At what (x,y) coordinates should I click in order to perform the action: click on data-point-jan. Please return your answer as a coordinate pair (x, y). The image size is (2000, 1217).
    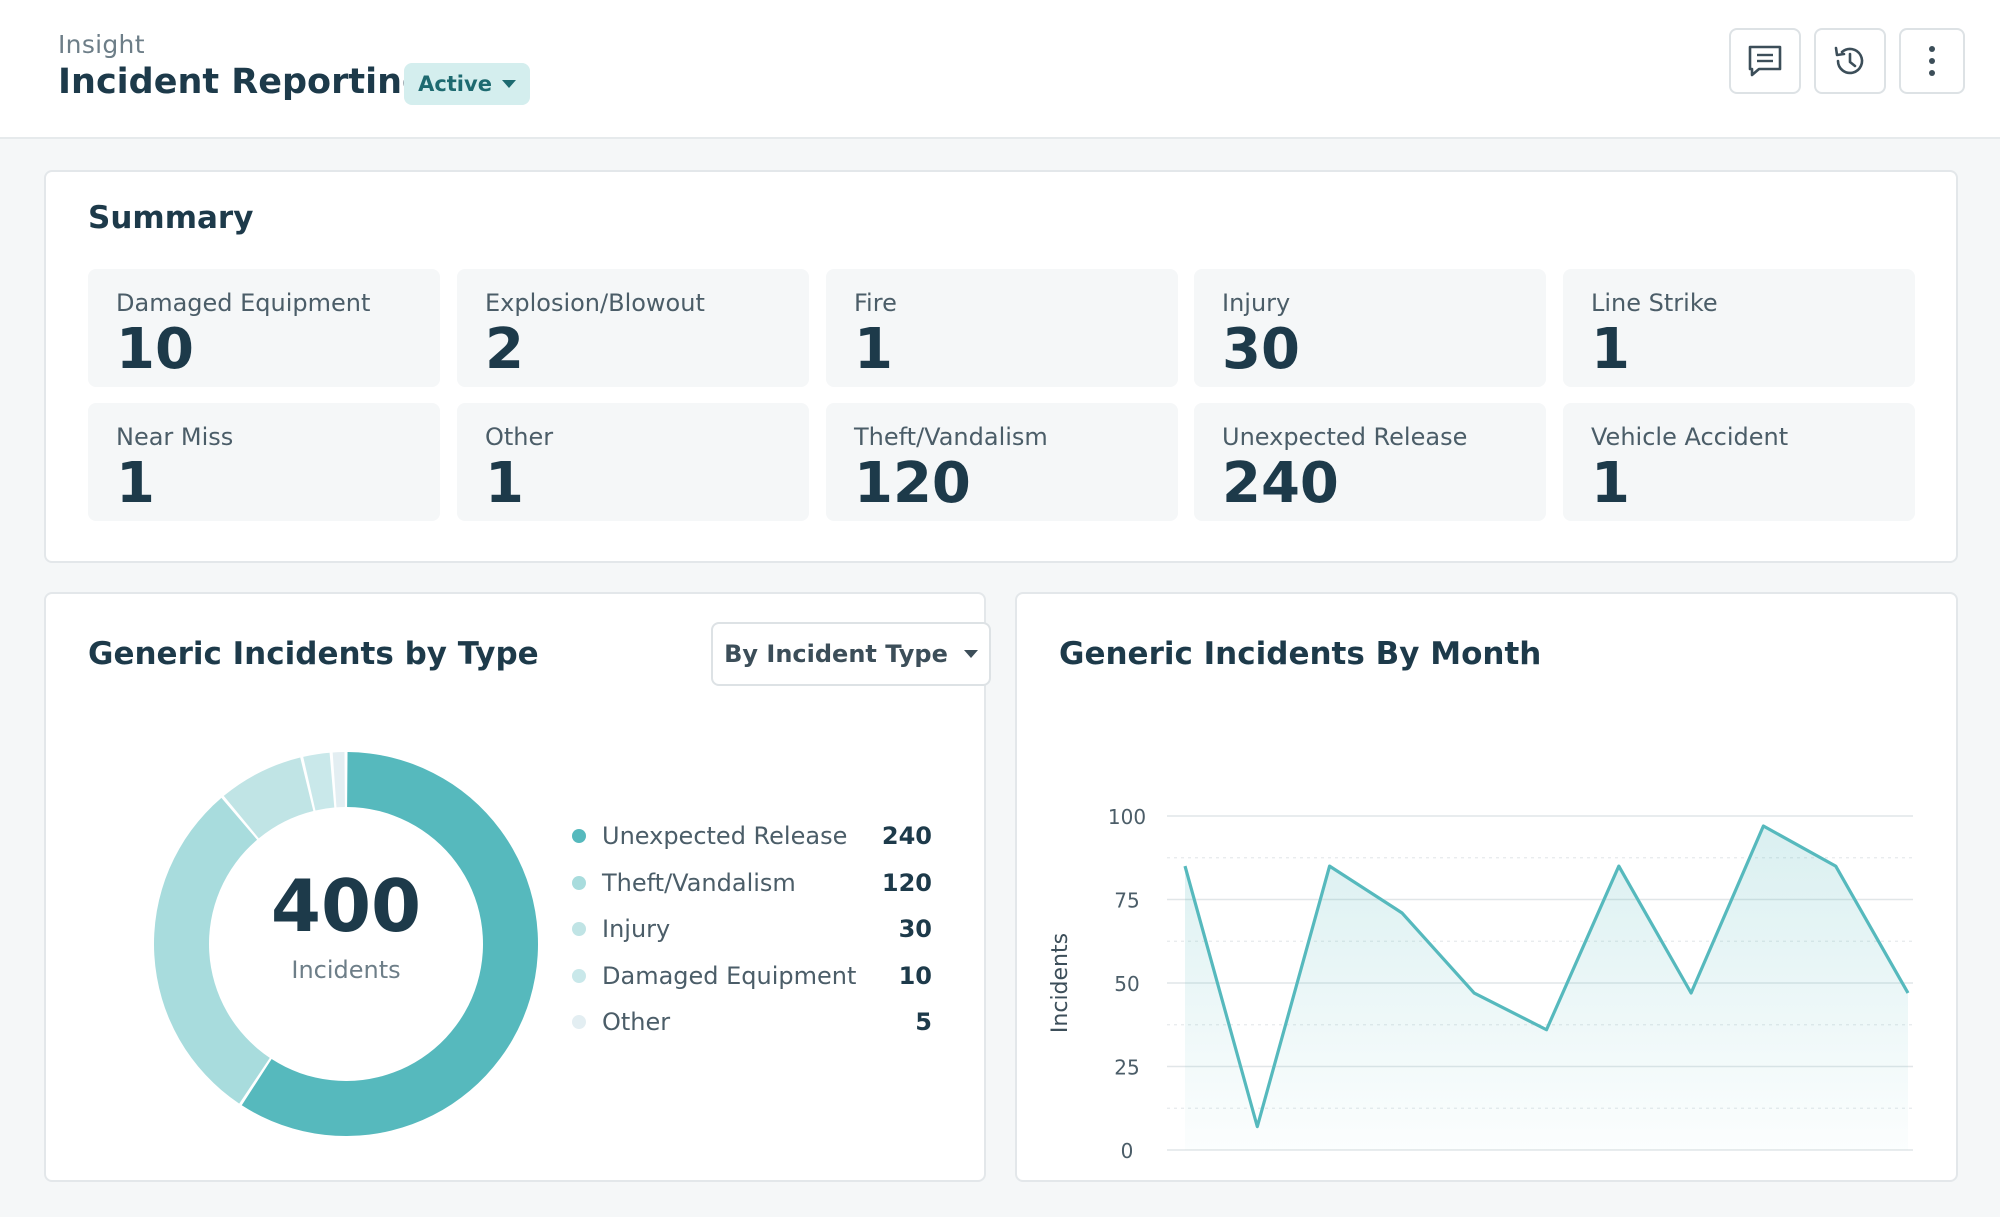
    Looking at the image, I should click on (1185, 866).